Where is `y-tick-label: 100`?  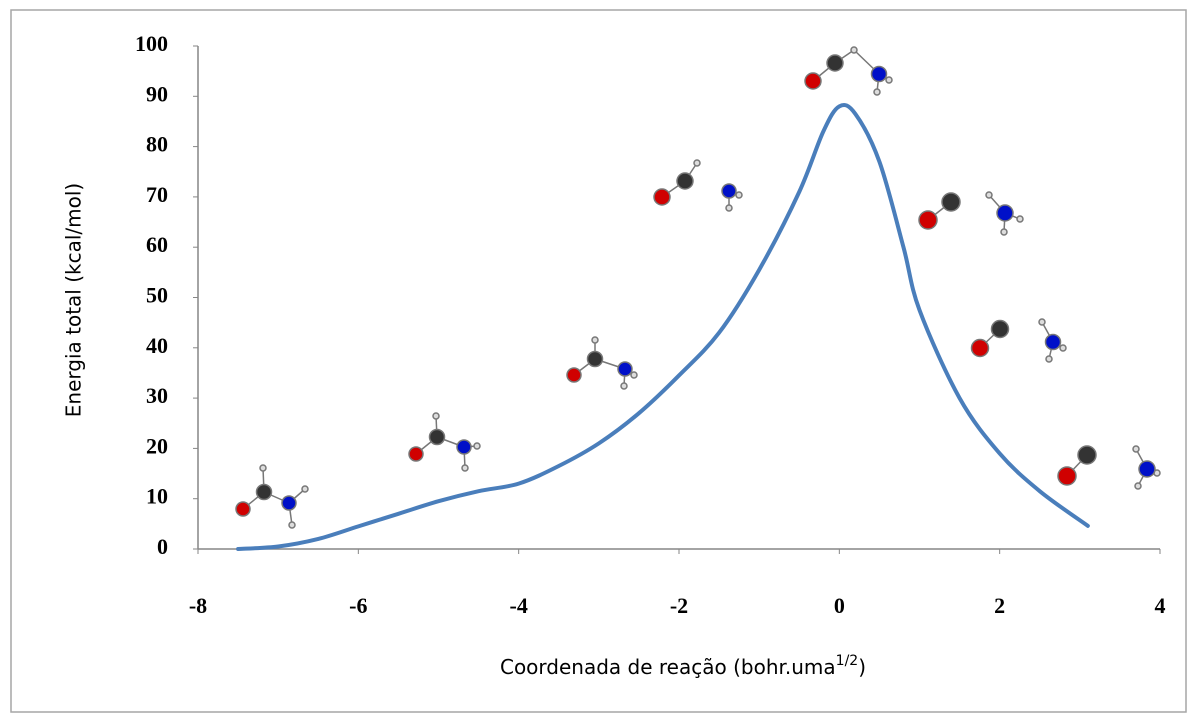
y-tick-label: 100 is located at coordinates (151, 43).